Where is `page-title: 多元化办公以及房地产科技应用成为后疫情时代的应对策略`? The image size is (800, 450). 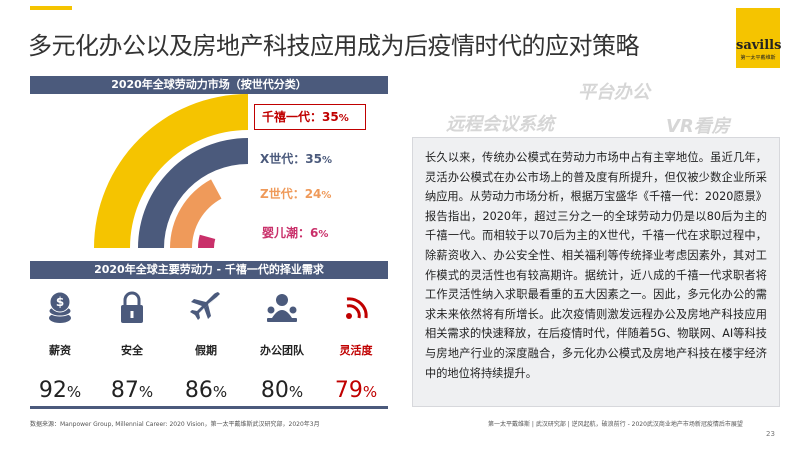 page-title: 多元化办公以及房地产科技应用成为后疫情时代的应对策略 is located at coordinates (334, 46).